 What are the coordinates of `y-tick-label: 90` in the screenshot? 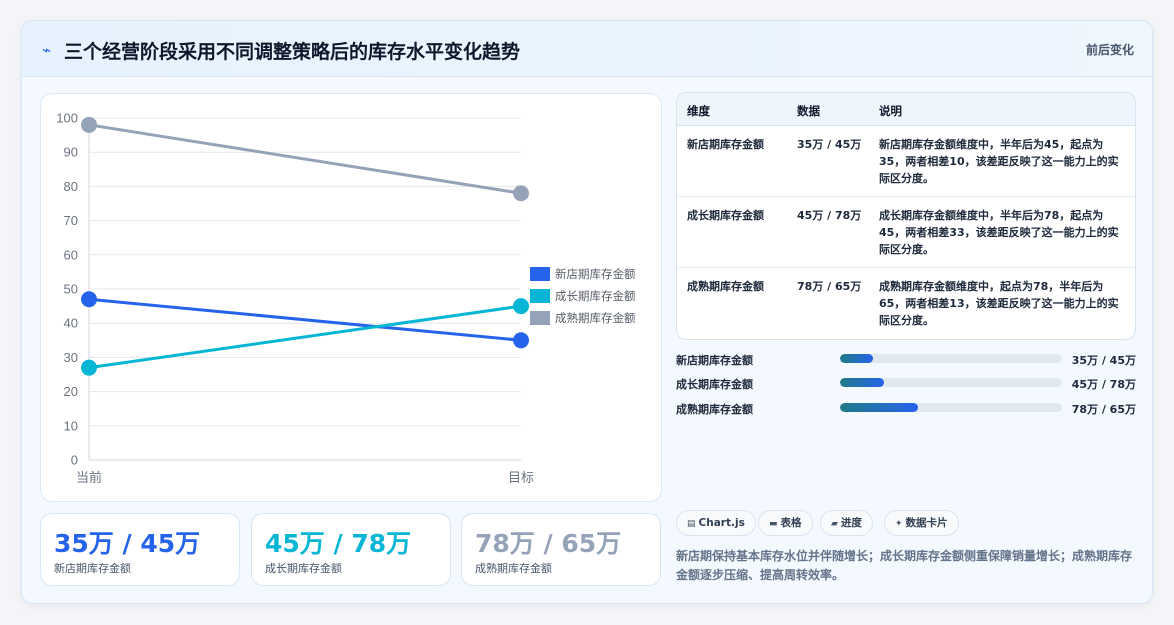 It's located at (71, 152).